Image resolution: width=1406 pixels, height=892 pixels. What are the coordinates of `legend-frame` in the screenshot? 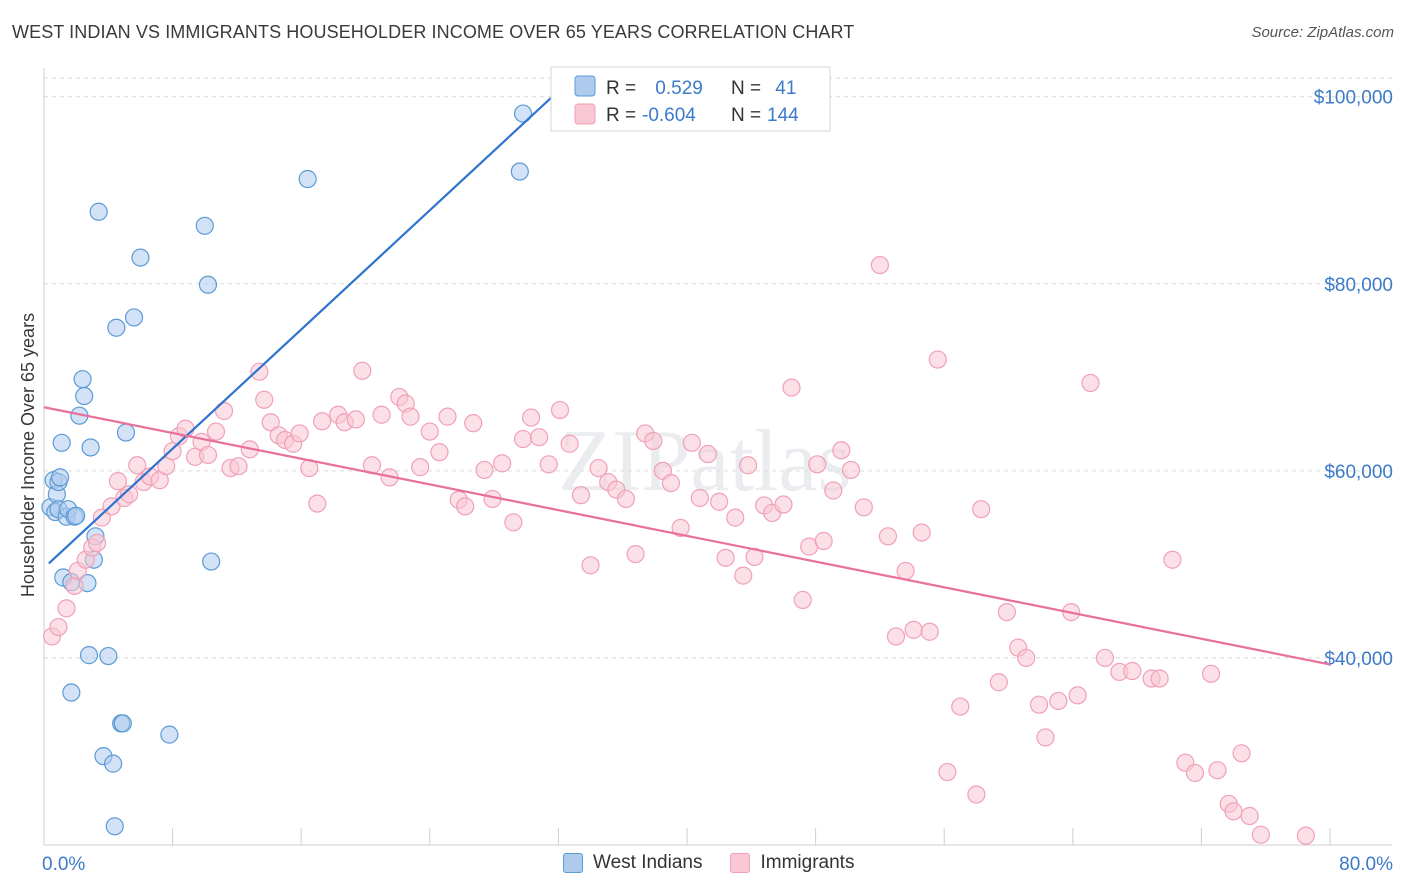 It's located at (690, 99).